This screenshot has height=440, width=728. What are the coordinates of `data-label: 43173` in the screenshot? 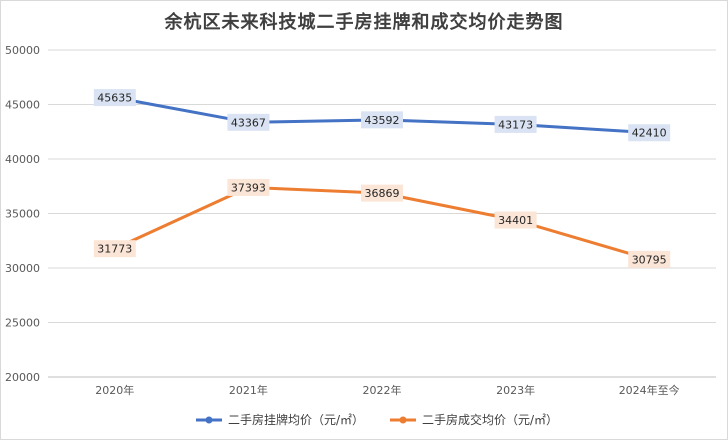 It's located at (515, 124).